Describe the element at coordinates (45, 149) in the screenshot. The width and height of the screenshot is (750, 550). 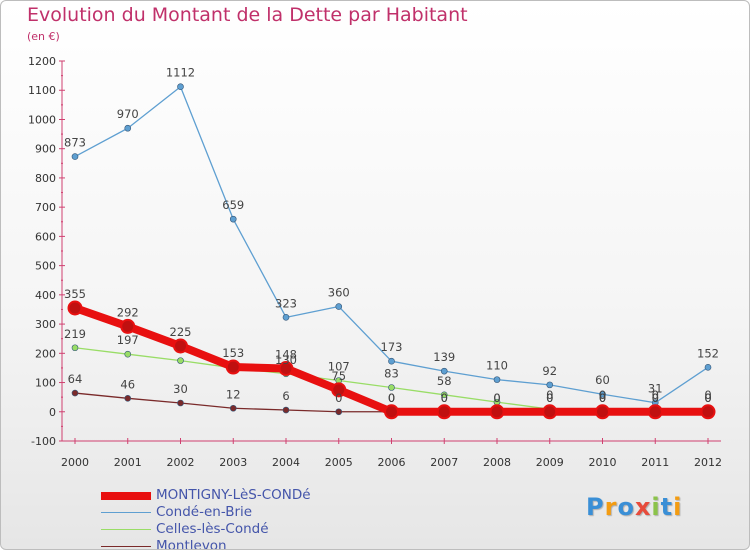
I see `y-tick-label: 900` at that location.